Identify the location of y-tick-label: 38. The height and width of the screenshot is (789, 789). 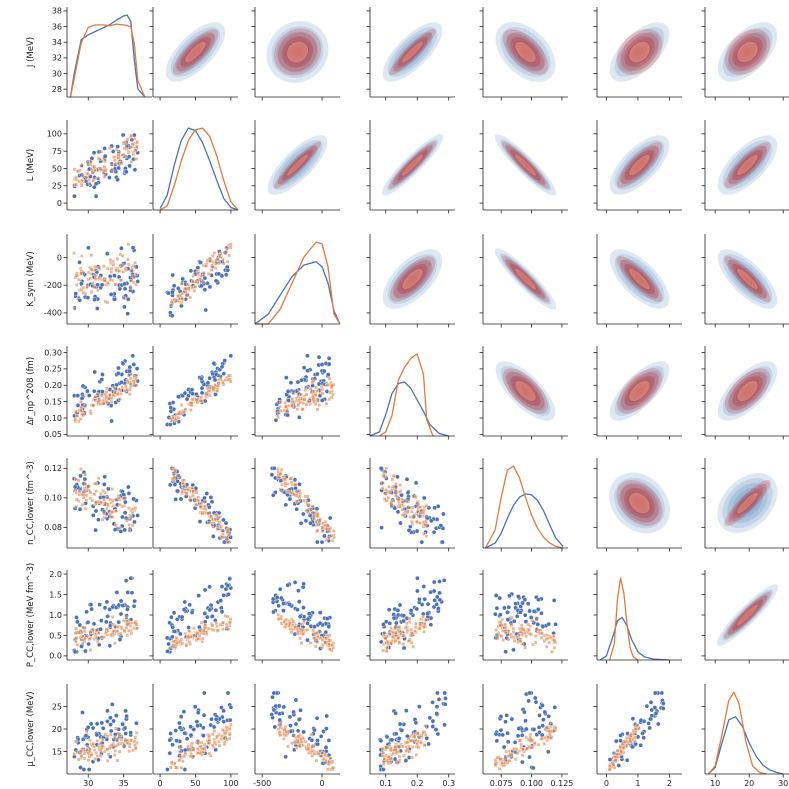
(57, 11).